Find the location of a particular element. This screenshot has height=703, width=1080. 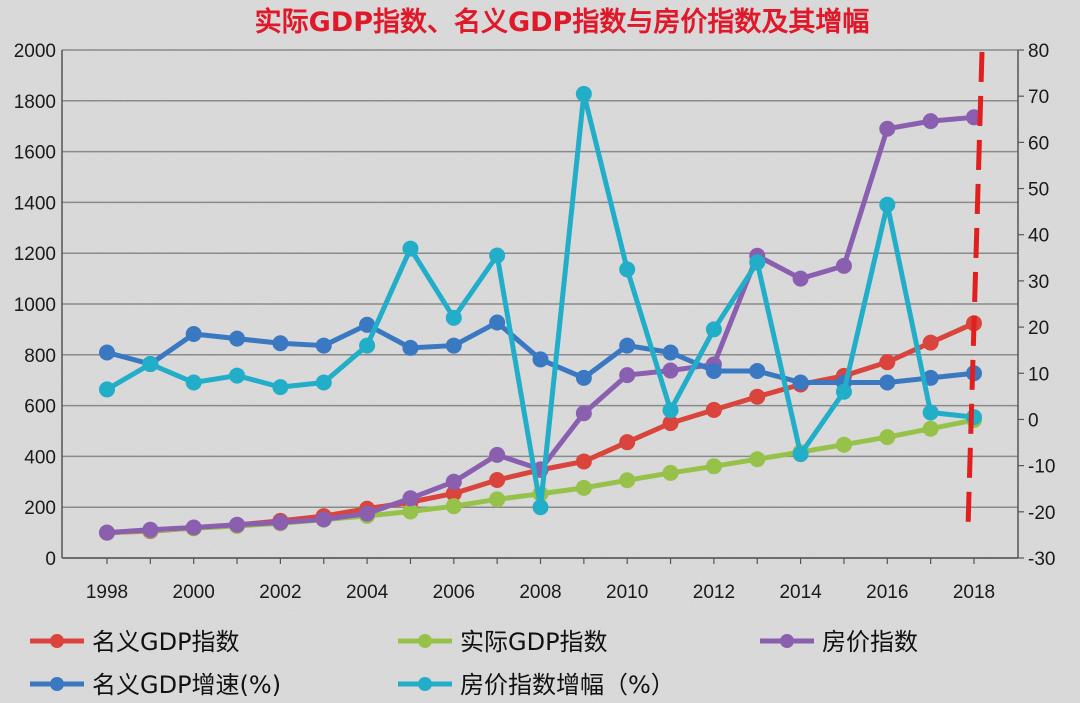

legend-label: 房价指数增幅（%） is located at coordinates (567, 685).